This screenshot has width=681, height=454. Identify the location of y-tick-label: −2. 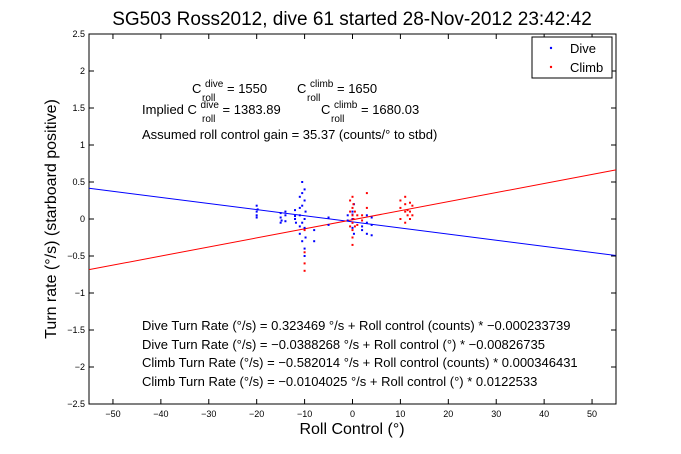
(80, 367).